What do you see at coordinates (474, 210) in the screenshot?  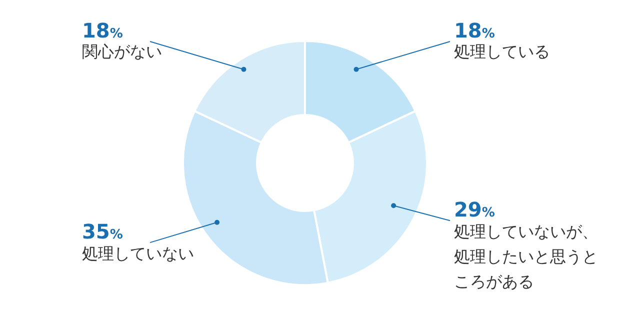 I see `data-label: 29%` at bounding box center [474, 210].